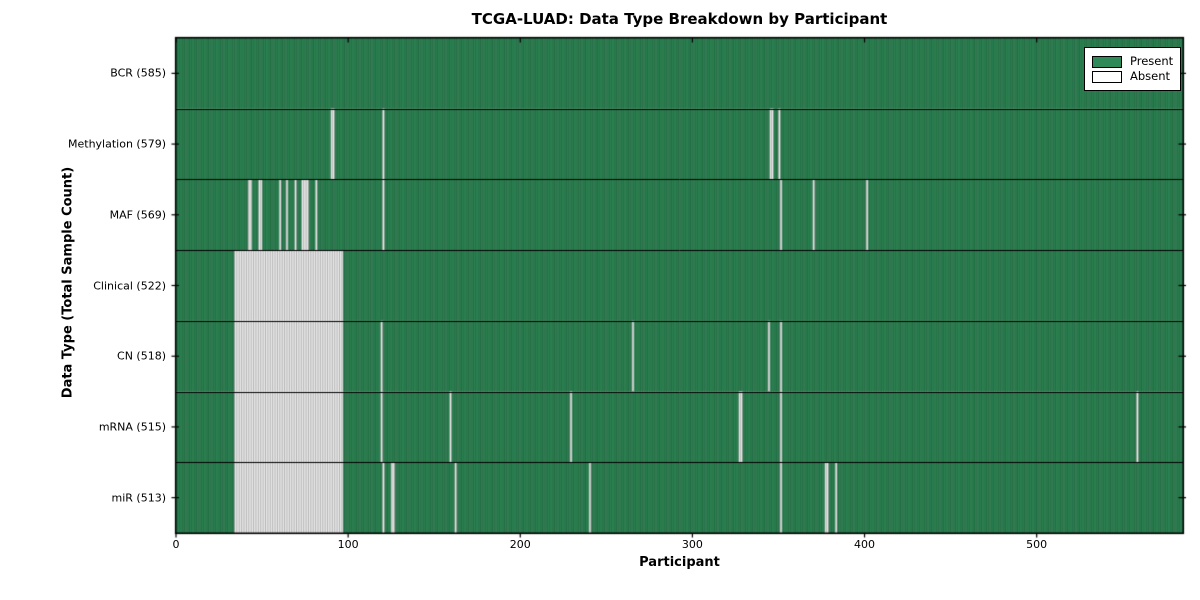  I want to click on absent-swatch-icon, so click(1107, 76).